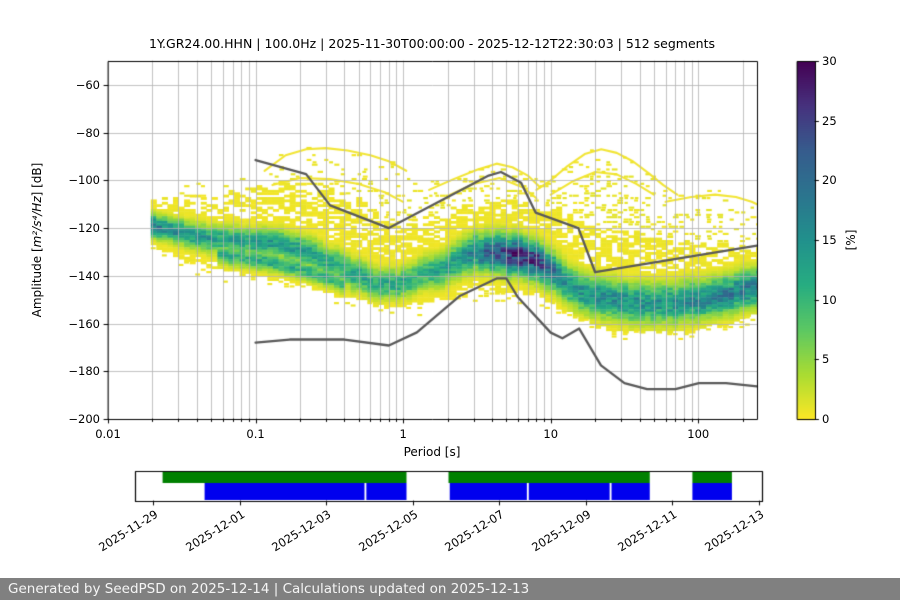 The height and width of the screenshot is (600, 900). Describe the element at coordinates (87, 84) in the screenshot. I see `y-tick-label: −60` at that location.